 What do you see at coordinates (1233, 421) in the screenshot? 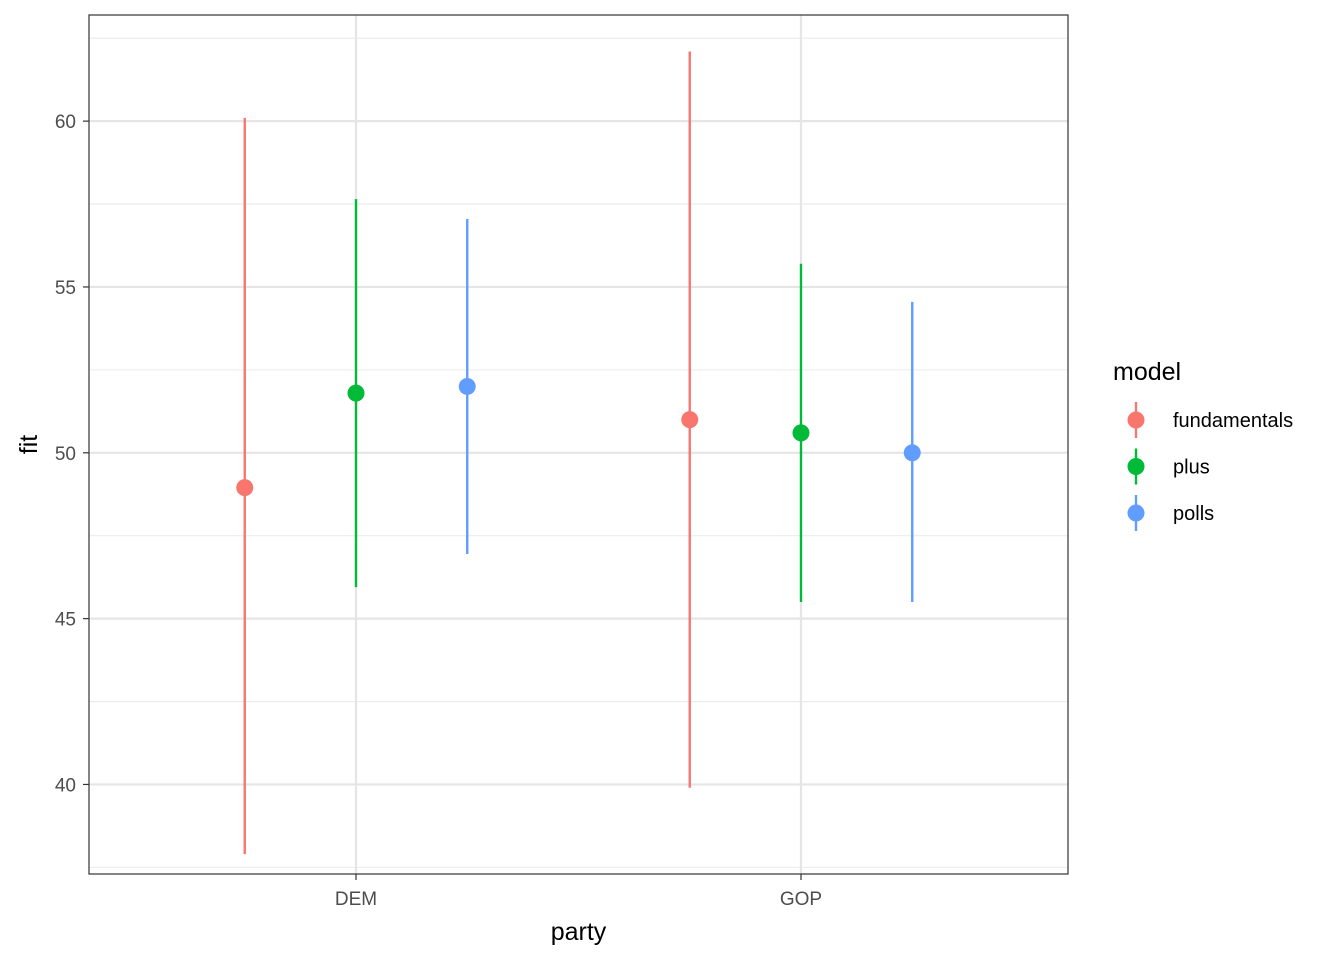
I see `legend-label-fundamentals: fundamentals` at bounding box center [1233, 421].